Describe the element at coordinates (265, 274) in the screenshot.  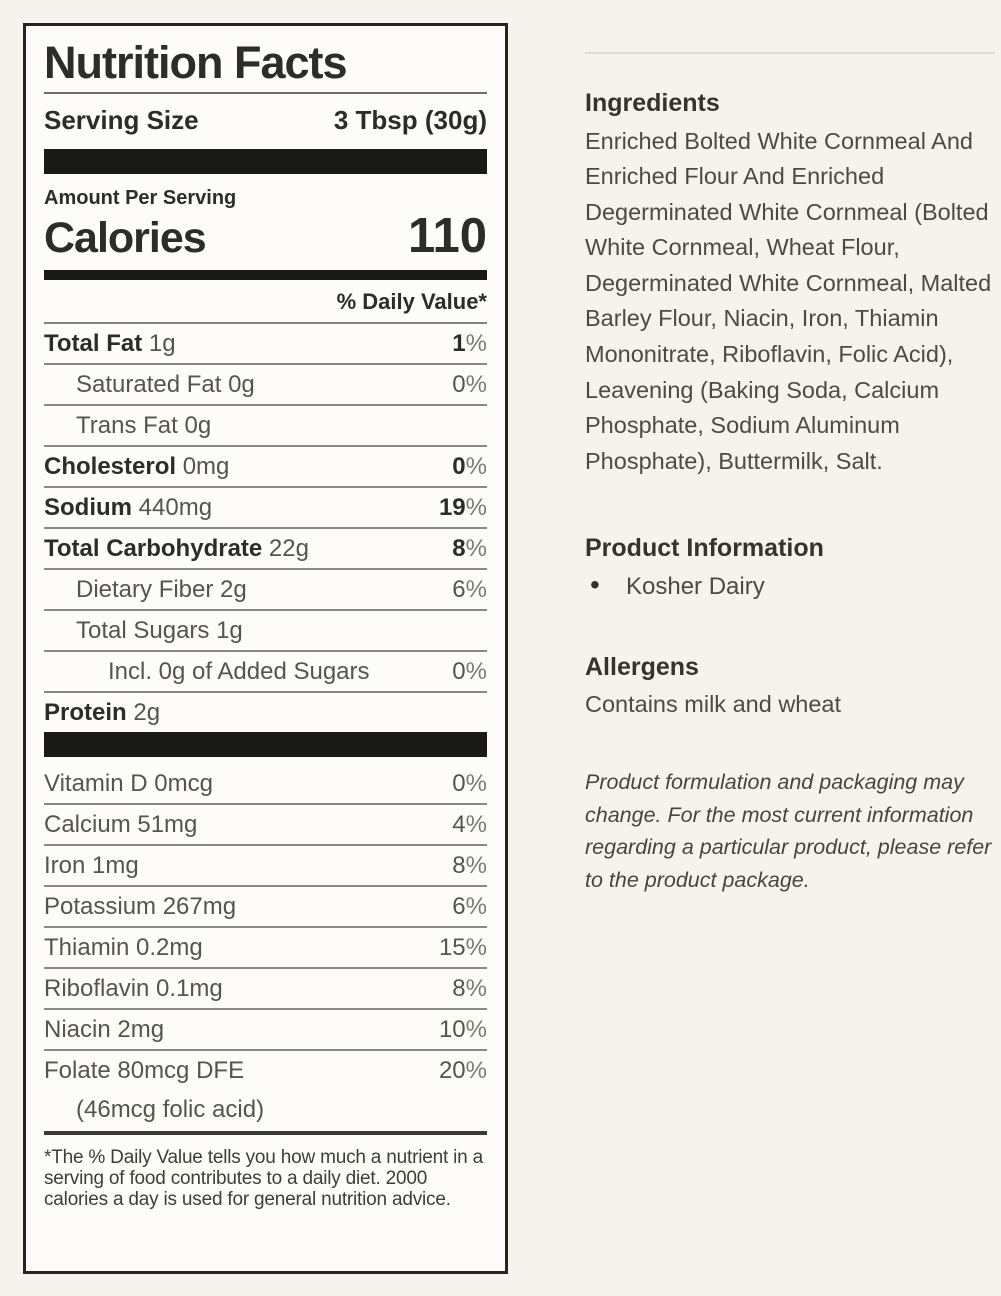
I see `medium-separator-bar` at that location.